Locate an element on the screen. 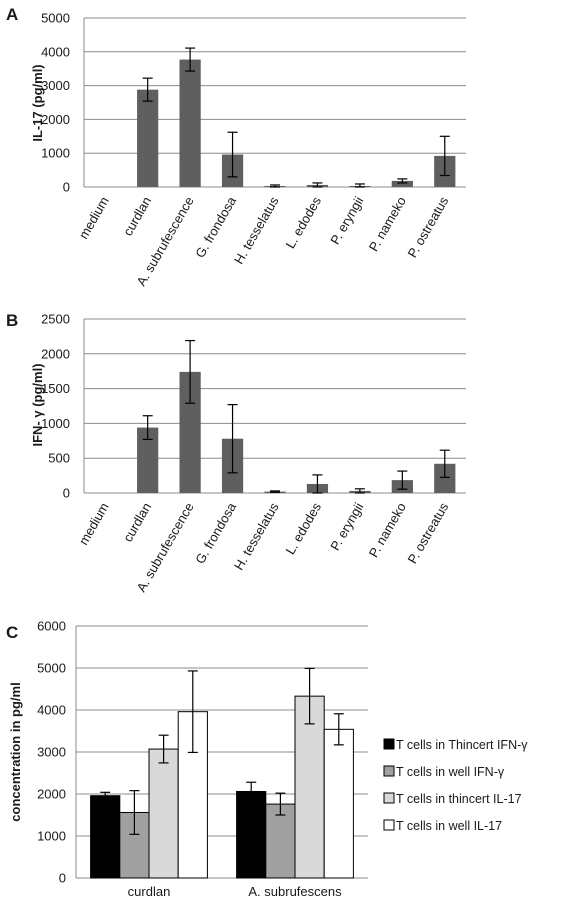 The width and height of the screenshot is (561, 908). x-category-label: A. subrufescens is located at coordinates (295, 891).